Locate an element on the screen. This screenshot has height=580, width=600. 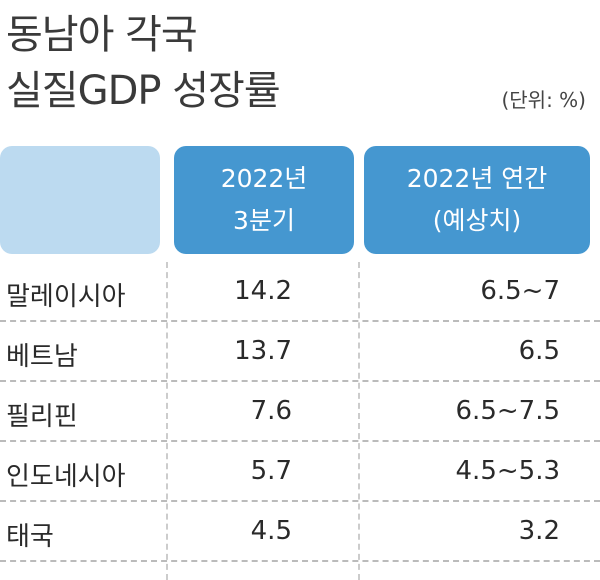
cell-value: 7.6 is located at coordinates (271, 411).